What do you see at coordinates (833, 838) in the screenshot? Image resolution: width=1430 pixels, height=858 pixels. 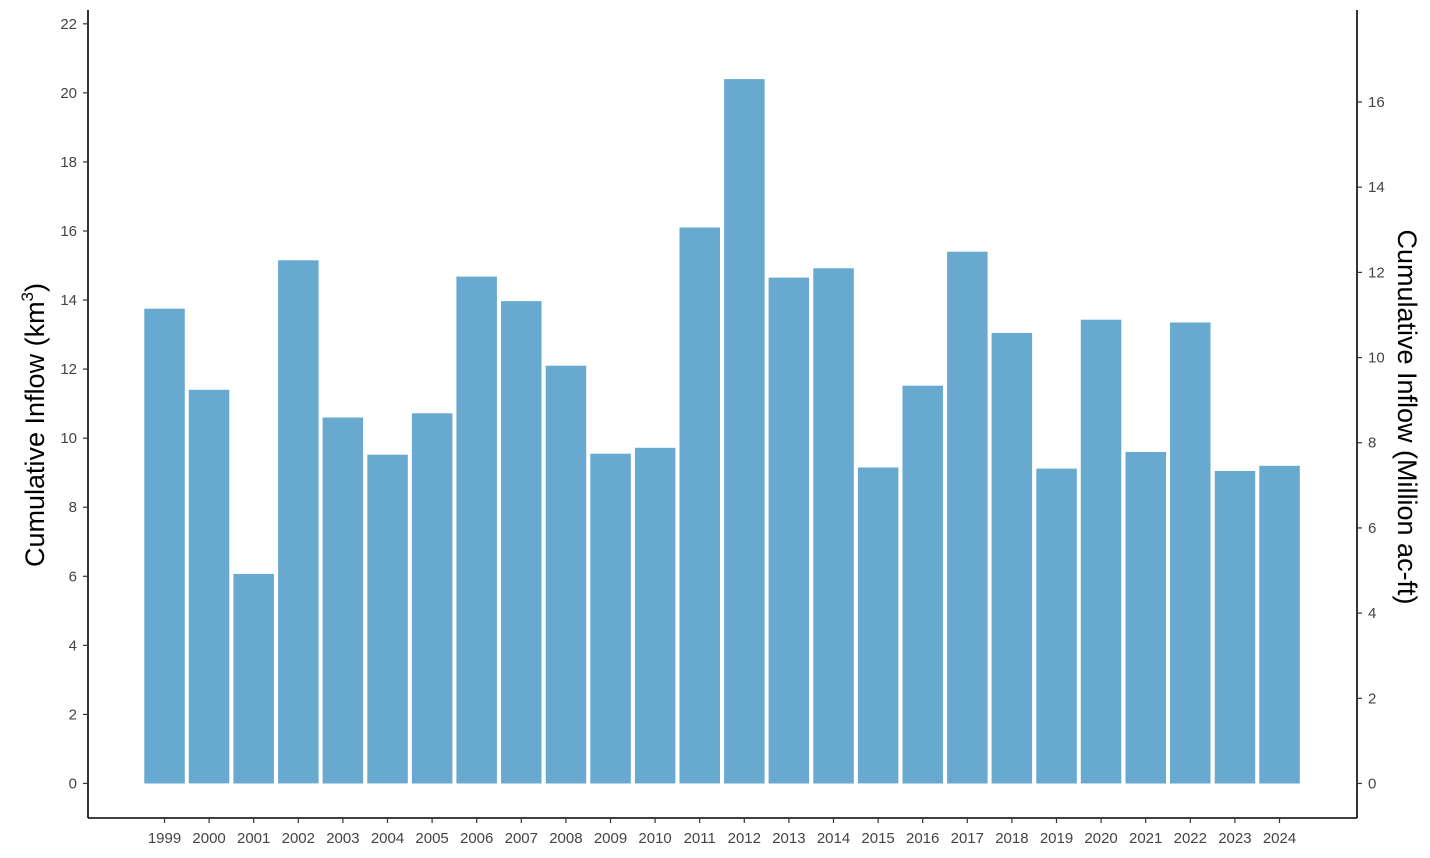 I see `x-tick-label: 2014` at bounding box center [833, 838].